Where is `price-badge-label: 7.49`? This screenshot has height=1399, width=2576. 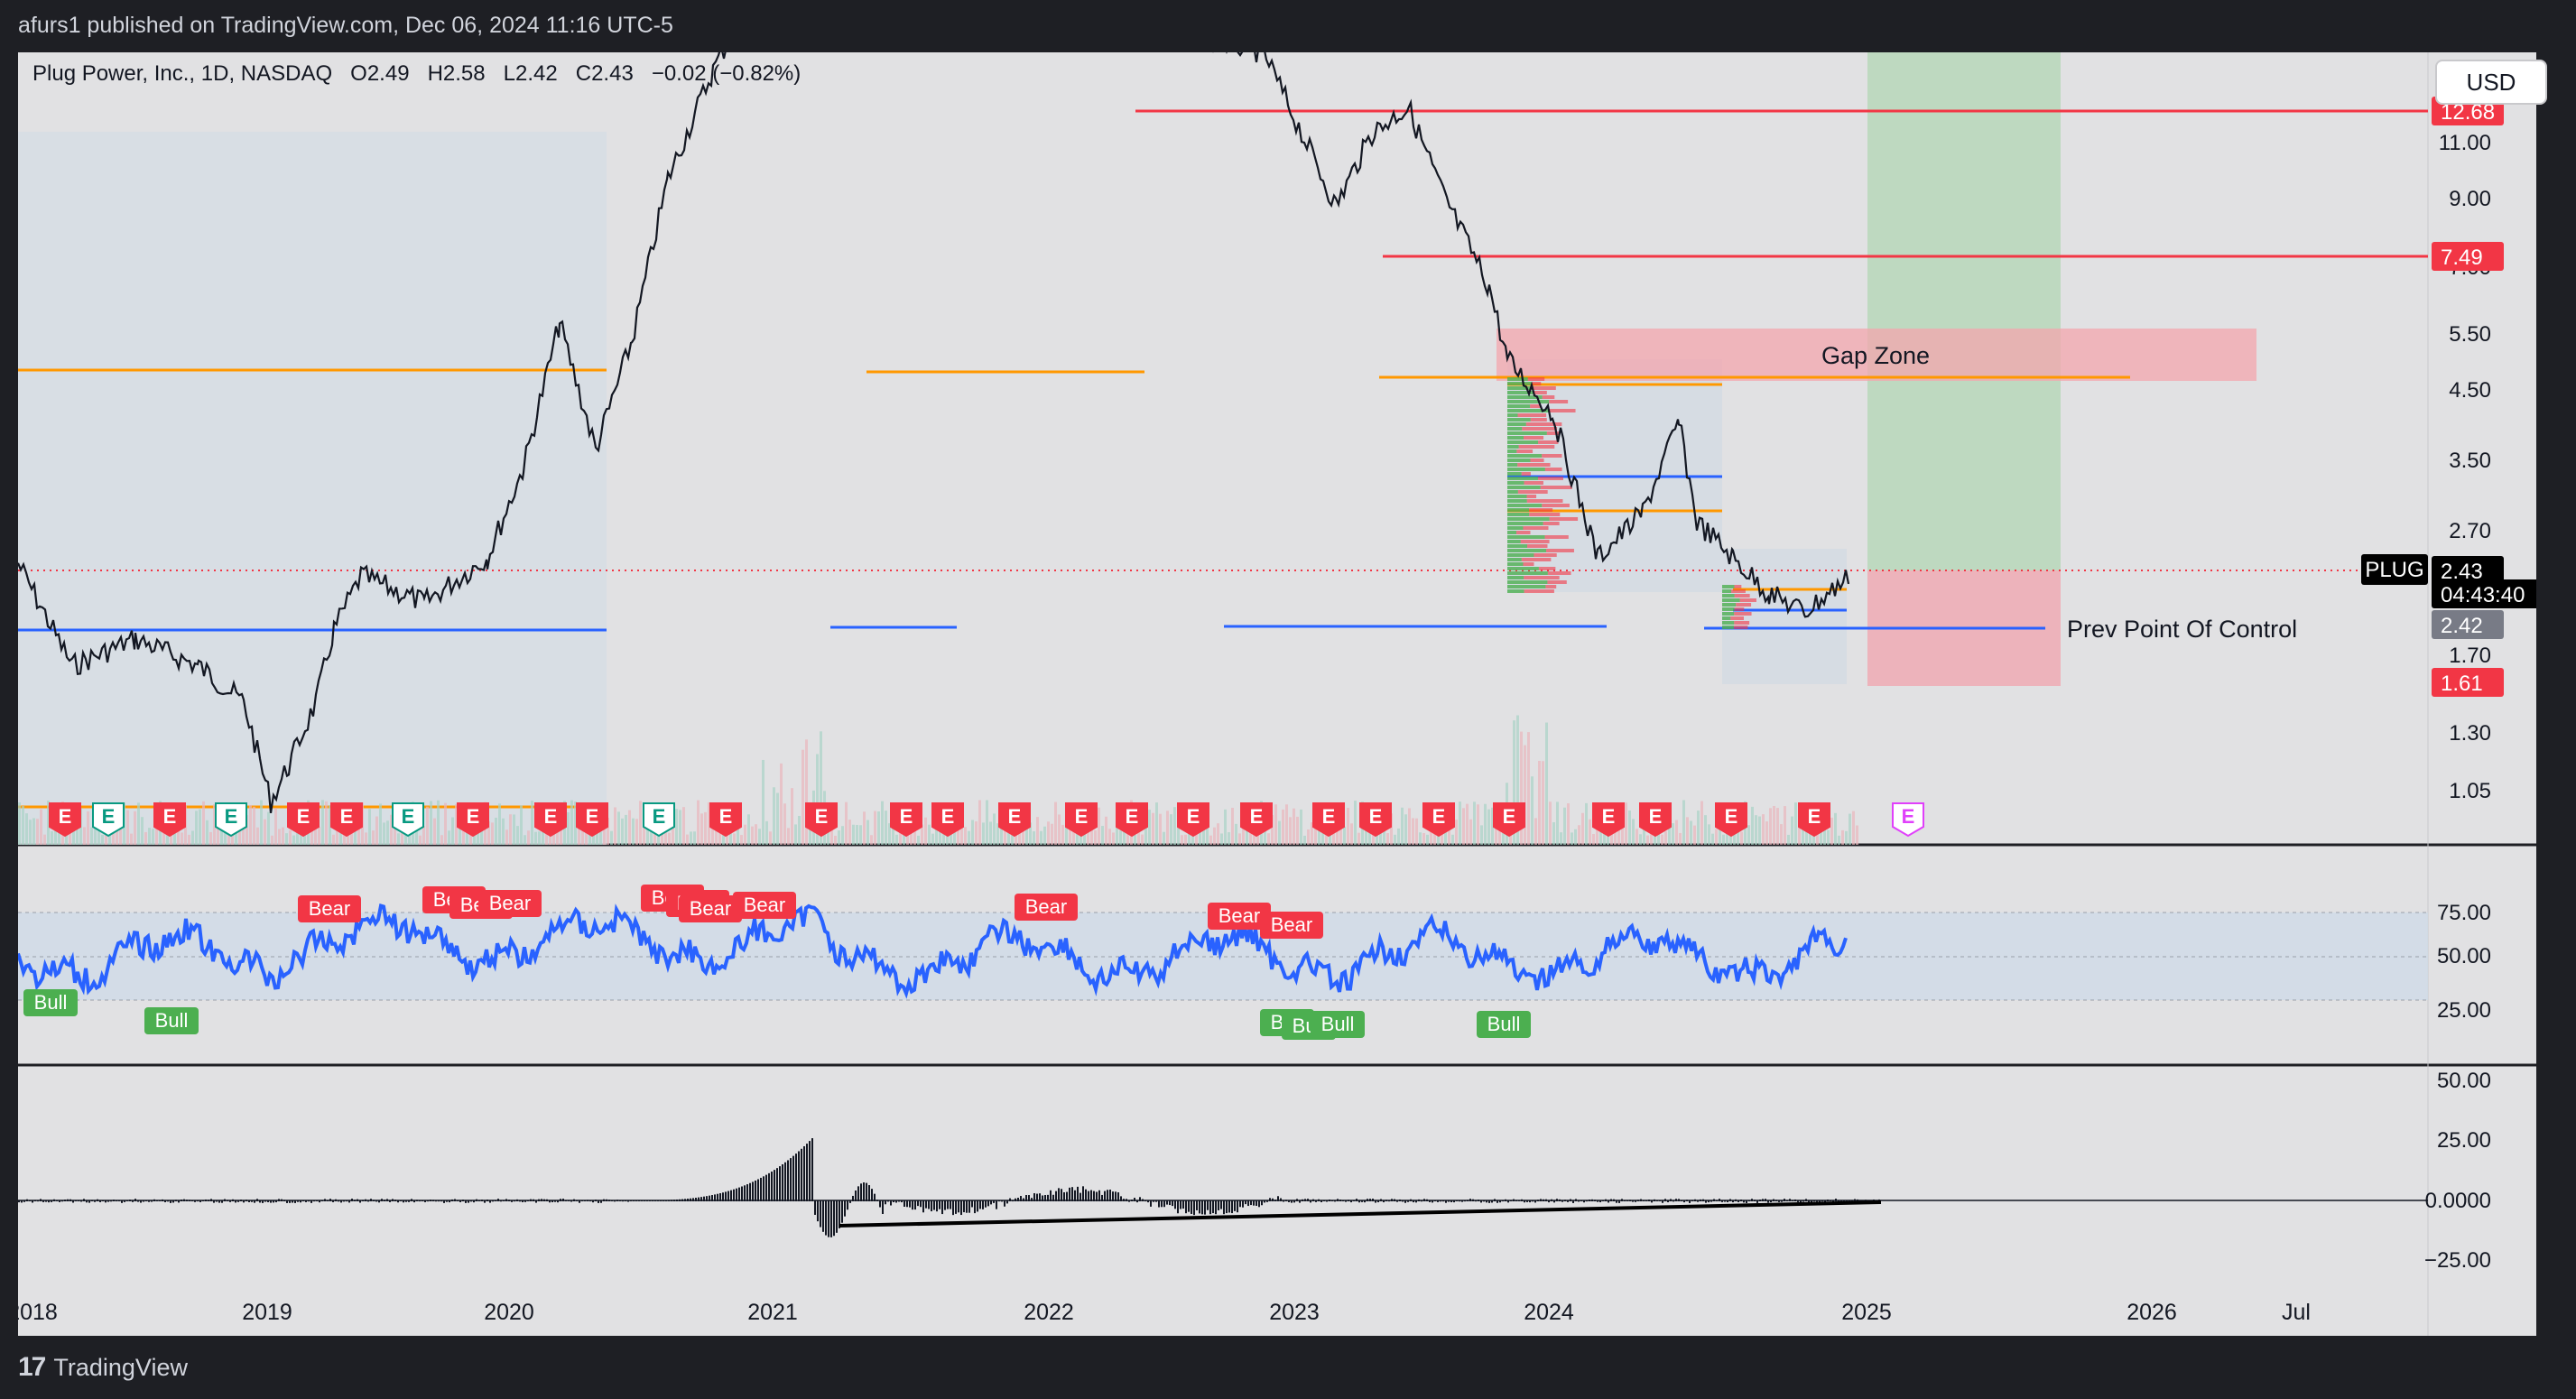 price-badge-label: 7.49 is located at coordinates (2462, 258).